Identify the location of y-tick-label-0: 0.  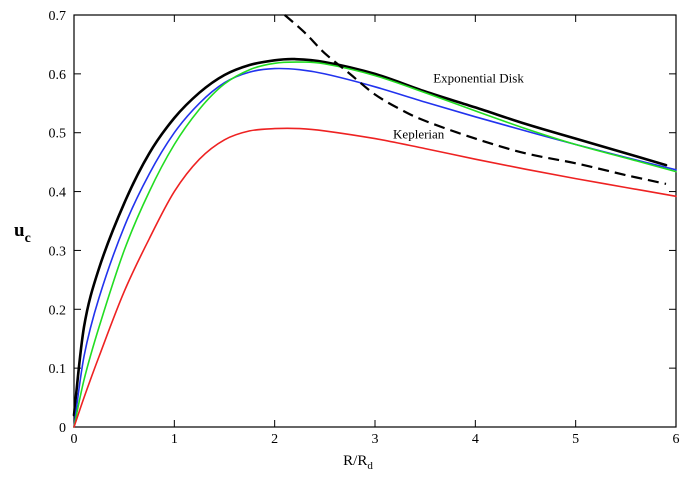
(62, 428).